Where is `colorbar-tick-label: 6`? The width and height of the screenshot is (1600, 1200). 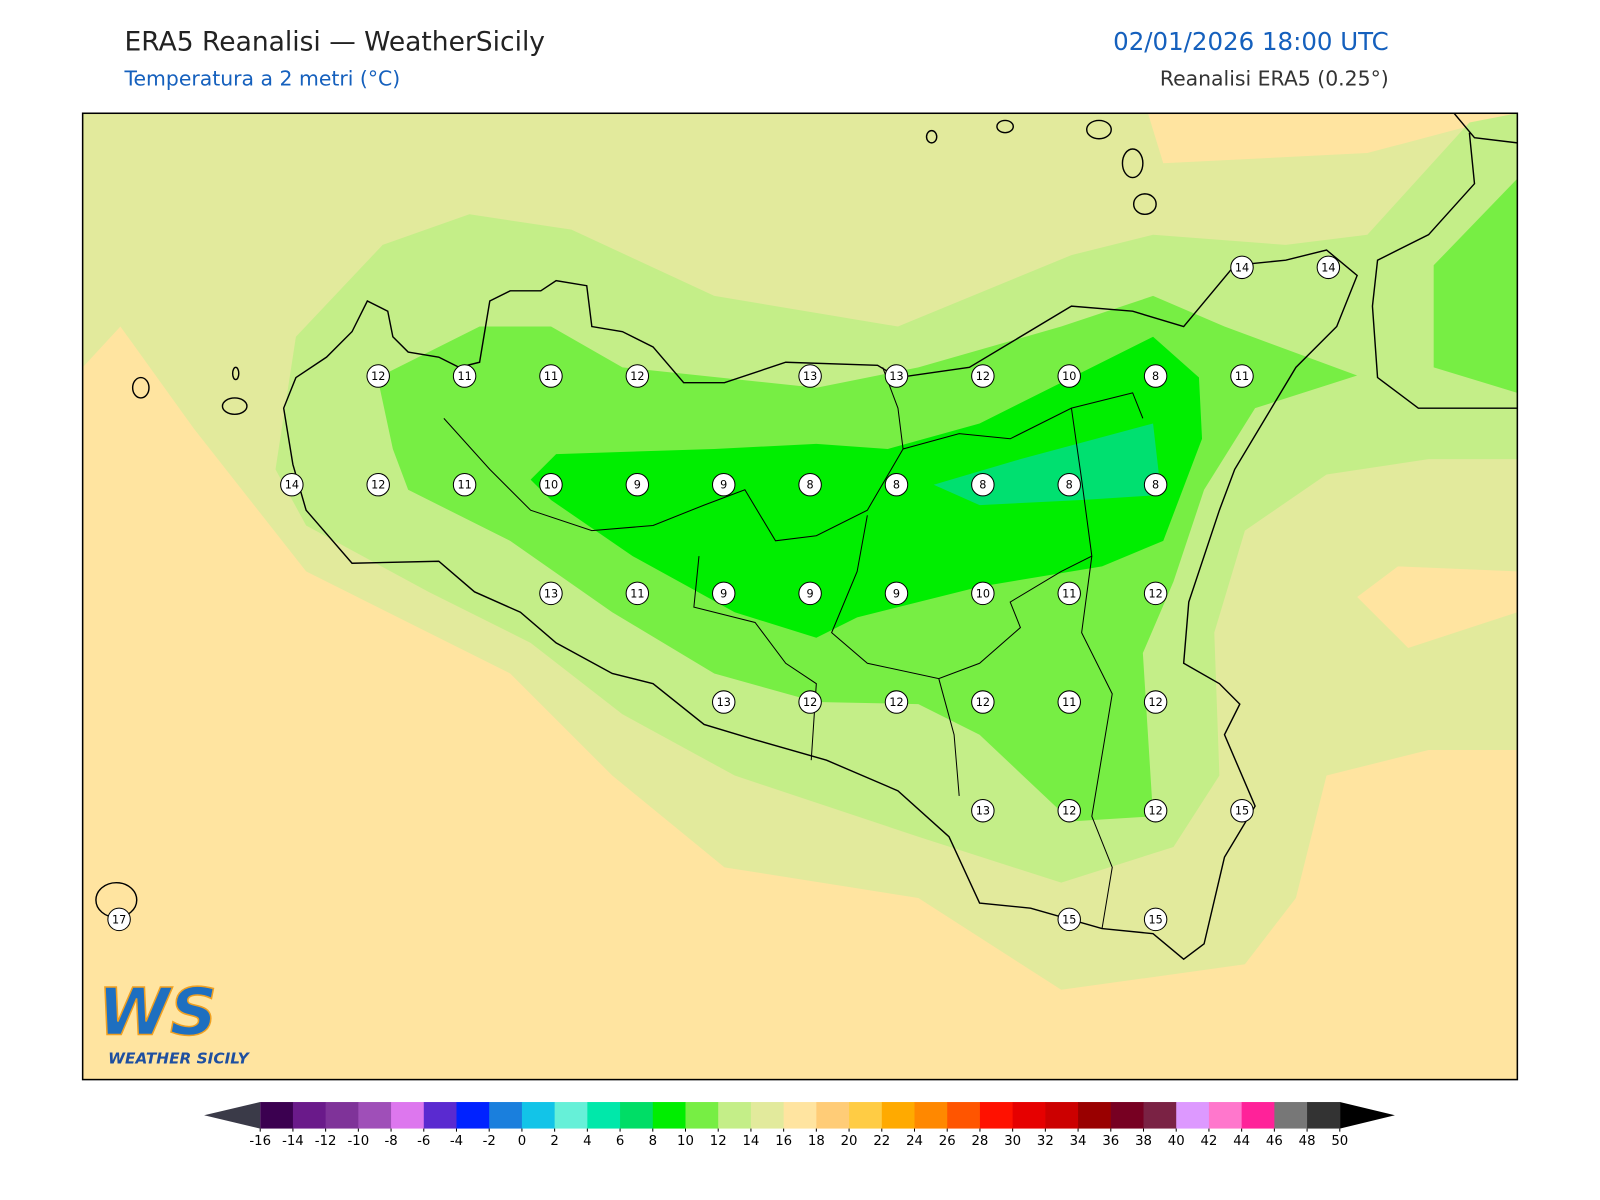
colorbar-tick-label: 6 is located at coordinates (620, 1141).